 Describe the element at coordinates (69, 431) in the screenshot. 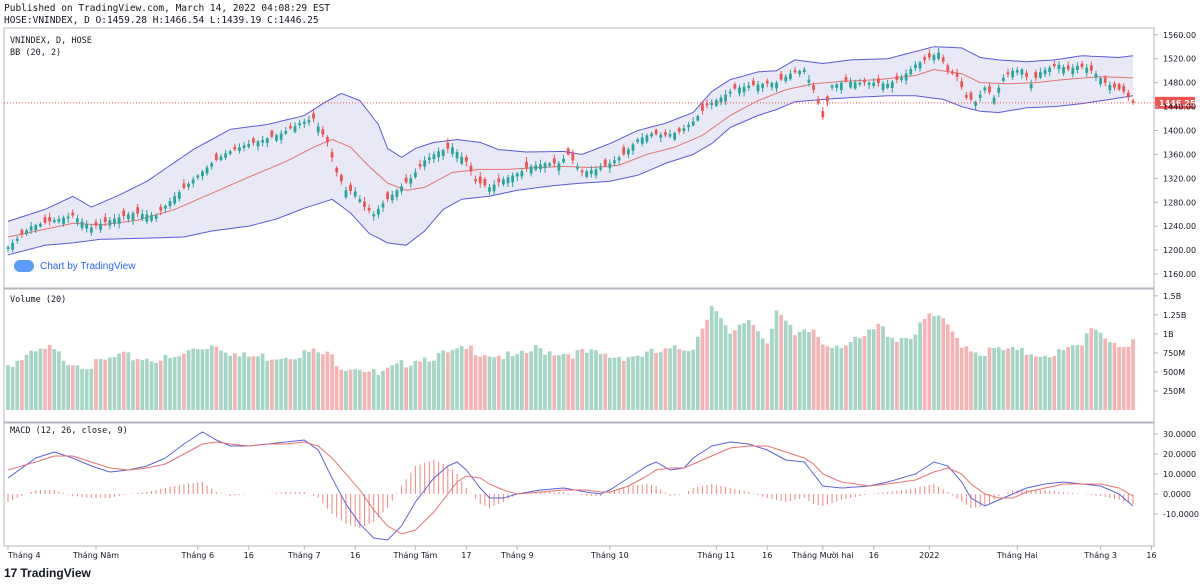

I see `macd-indicator-label: MACD (12, 26, close, 9)` at that location.